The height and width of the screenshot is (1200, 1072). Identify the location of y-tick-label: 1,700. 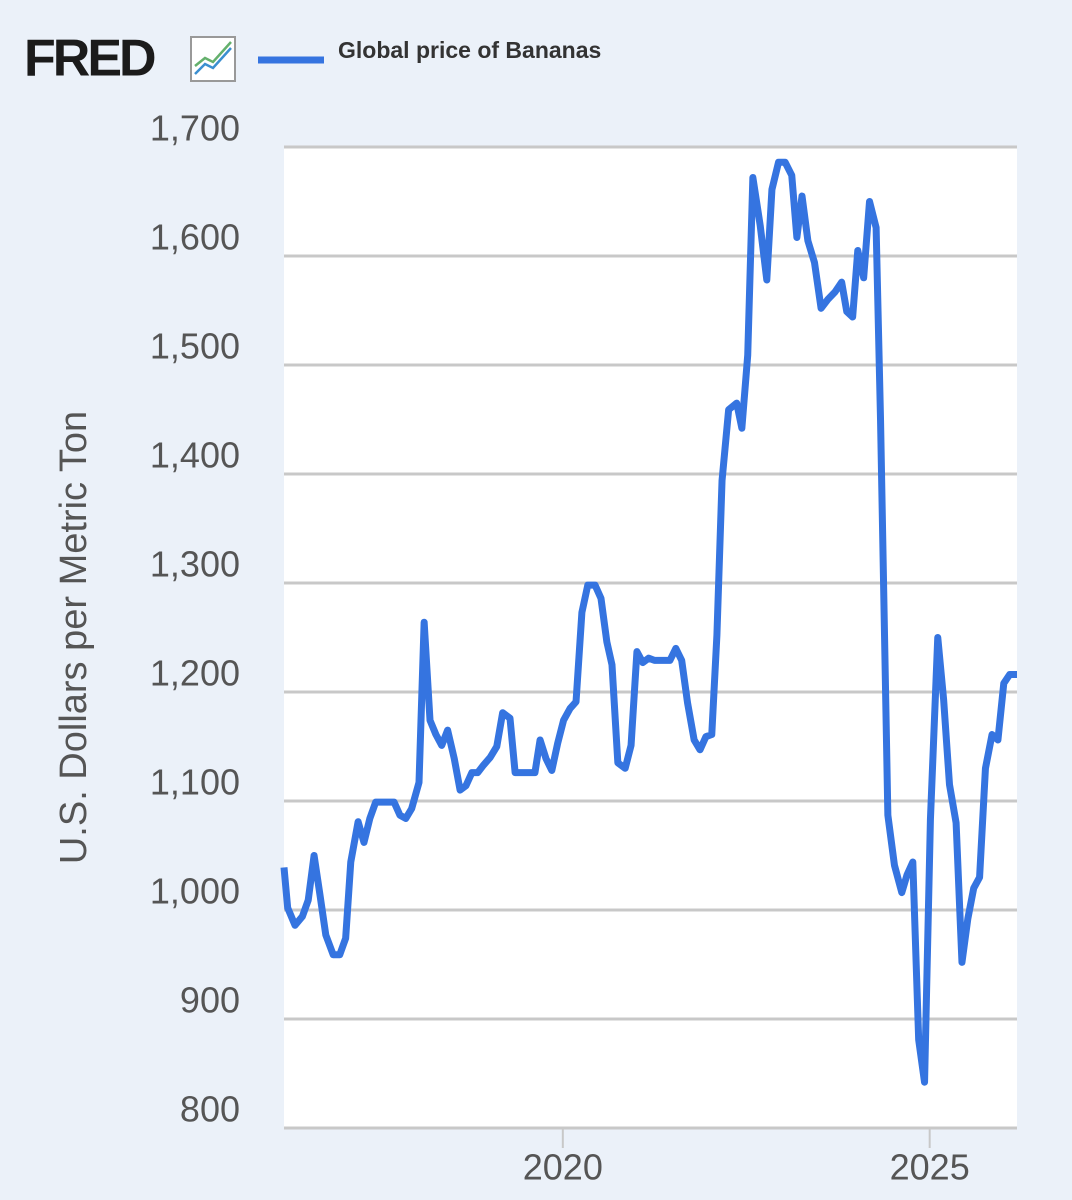
(195, 128).